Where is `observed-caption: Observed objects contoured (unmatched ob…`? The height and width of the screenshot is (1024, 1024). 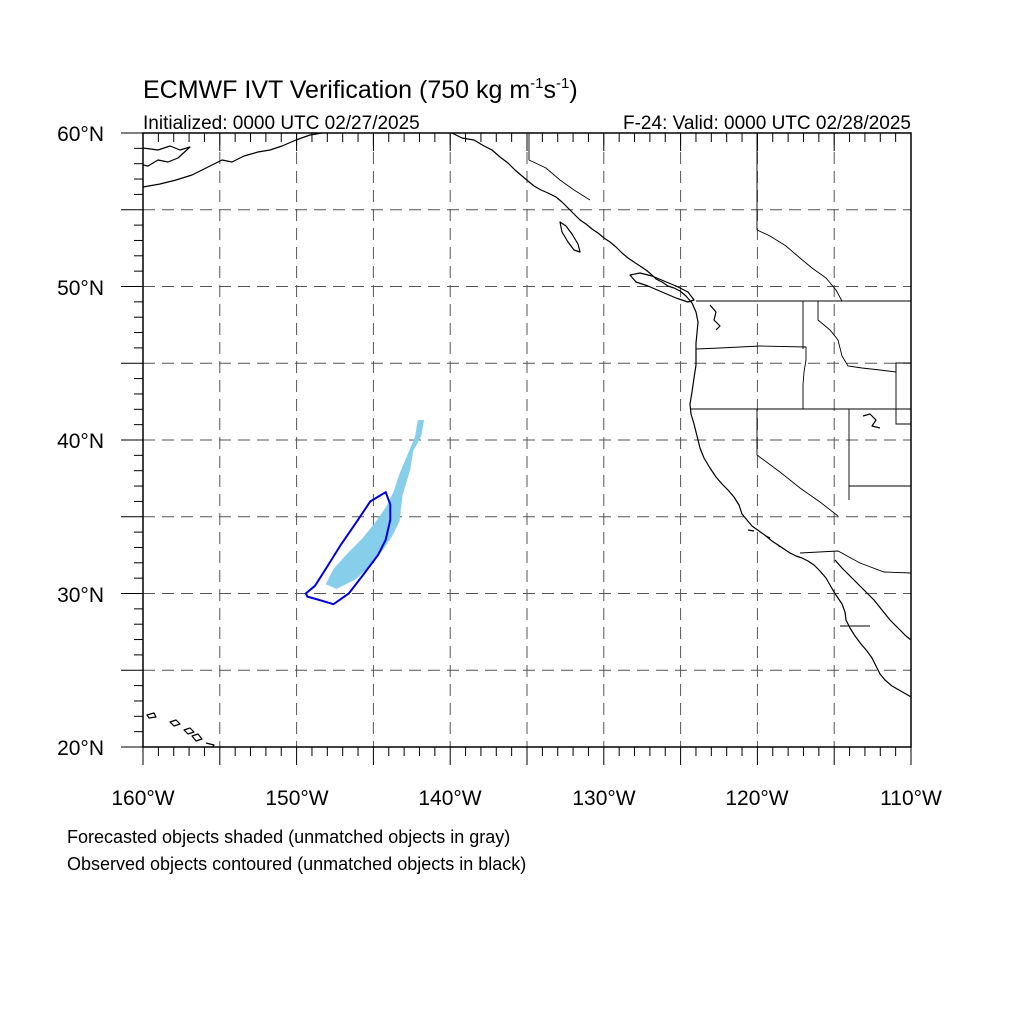
observed-caption: Observed objects contoured (unmatched ob… is located at coordinates (297, 864).